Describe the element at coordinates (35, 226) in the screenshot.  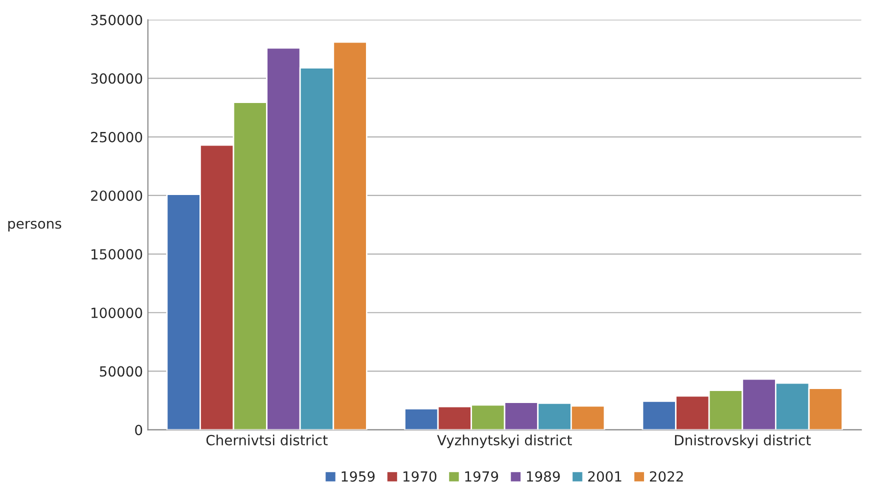
I see `y-axis-title: persons` at that location.